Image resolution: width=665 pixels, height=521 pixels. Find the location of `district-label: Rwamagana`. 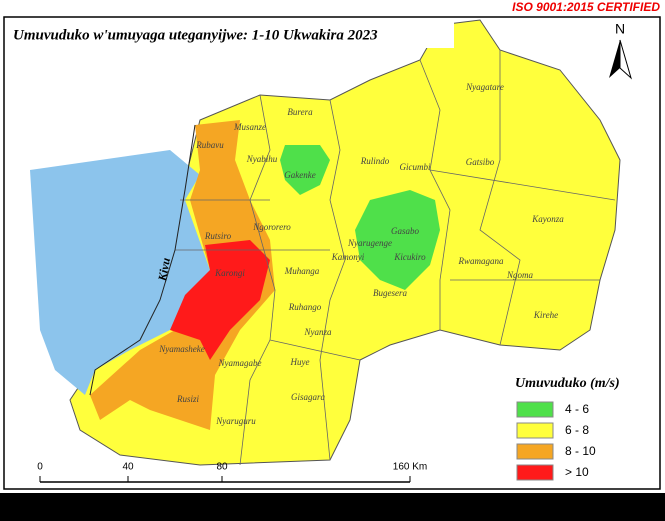

district-label: Rwamagana is located at coordinates (481, 261).